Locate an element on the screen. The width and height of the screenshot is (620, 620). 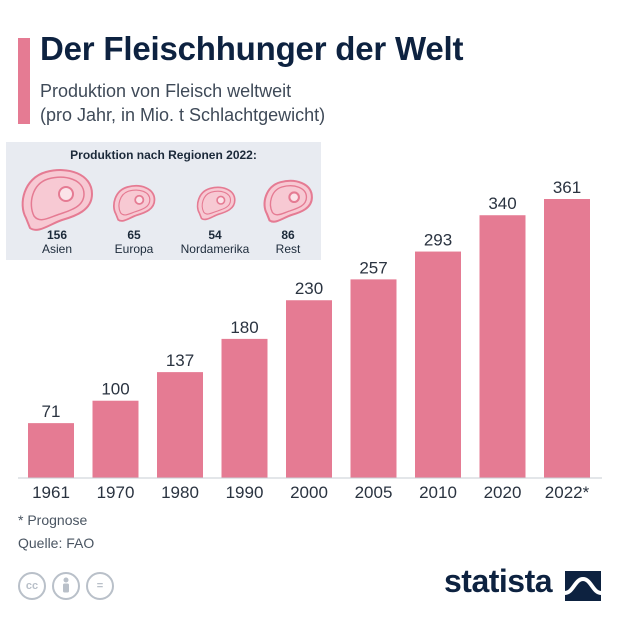
region-panel-title: Produktion nach Regionen 2022: is located at coordinates (163, 155).